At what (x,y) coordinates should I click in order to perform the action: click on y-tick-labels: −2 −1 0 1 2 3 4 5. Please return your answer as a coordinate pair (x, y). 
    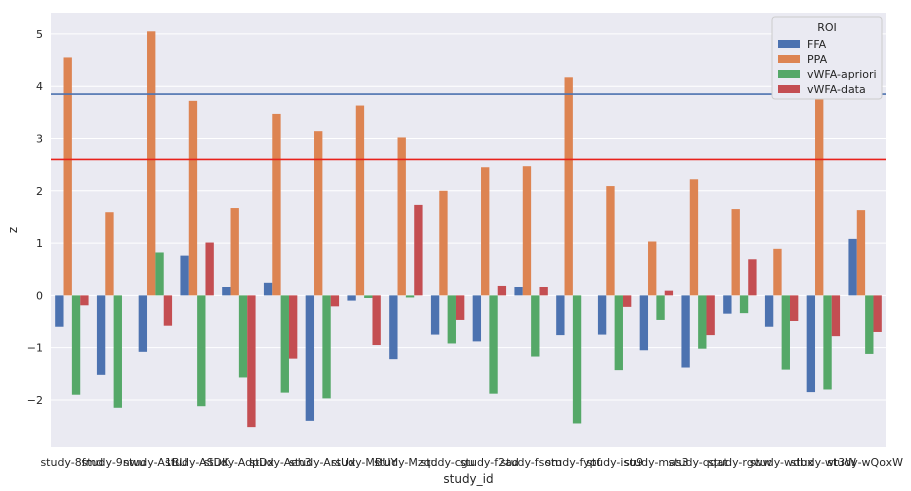
    Looking at the image, I should click on (35, 217).